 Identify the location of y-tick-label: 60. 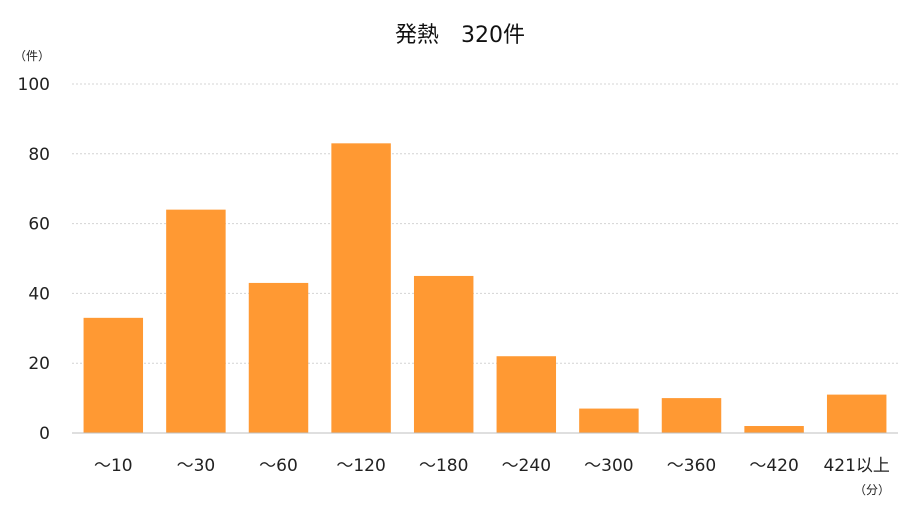
(39, 225).